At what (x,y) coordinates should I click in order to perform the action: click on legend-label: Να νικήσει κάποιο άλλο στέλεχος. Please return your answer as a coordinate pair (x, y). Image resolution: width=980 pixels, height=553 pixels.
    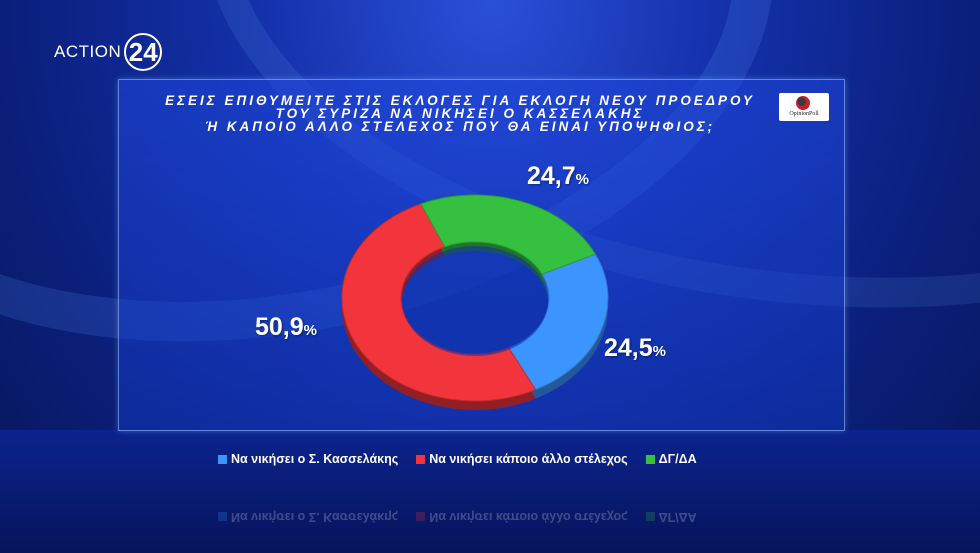
    Looking at the image, I should click on (528, 459).